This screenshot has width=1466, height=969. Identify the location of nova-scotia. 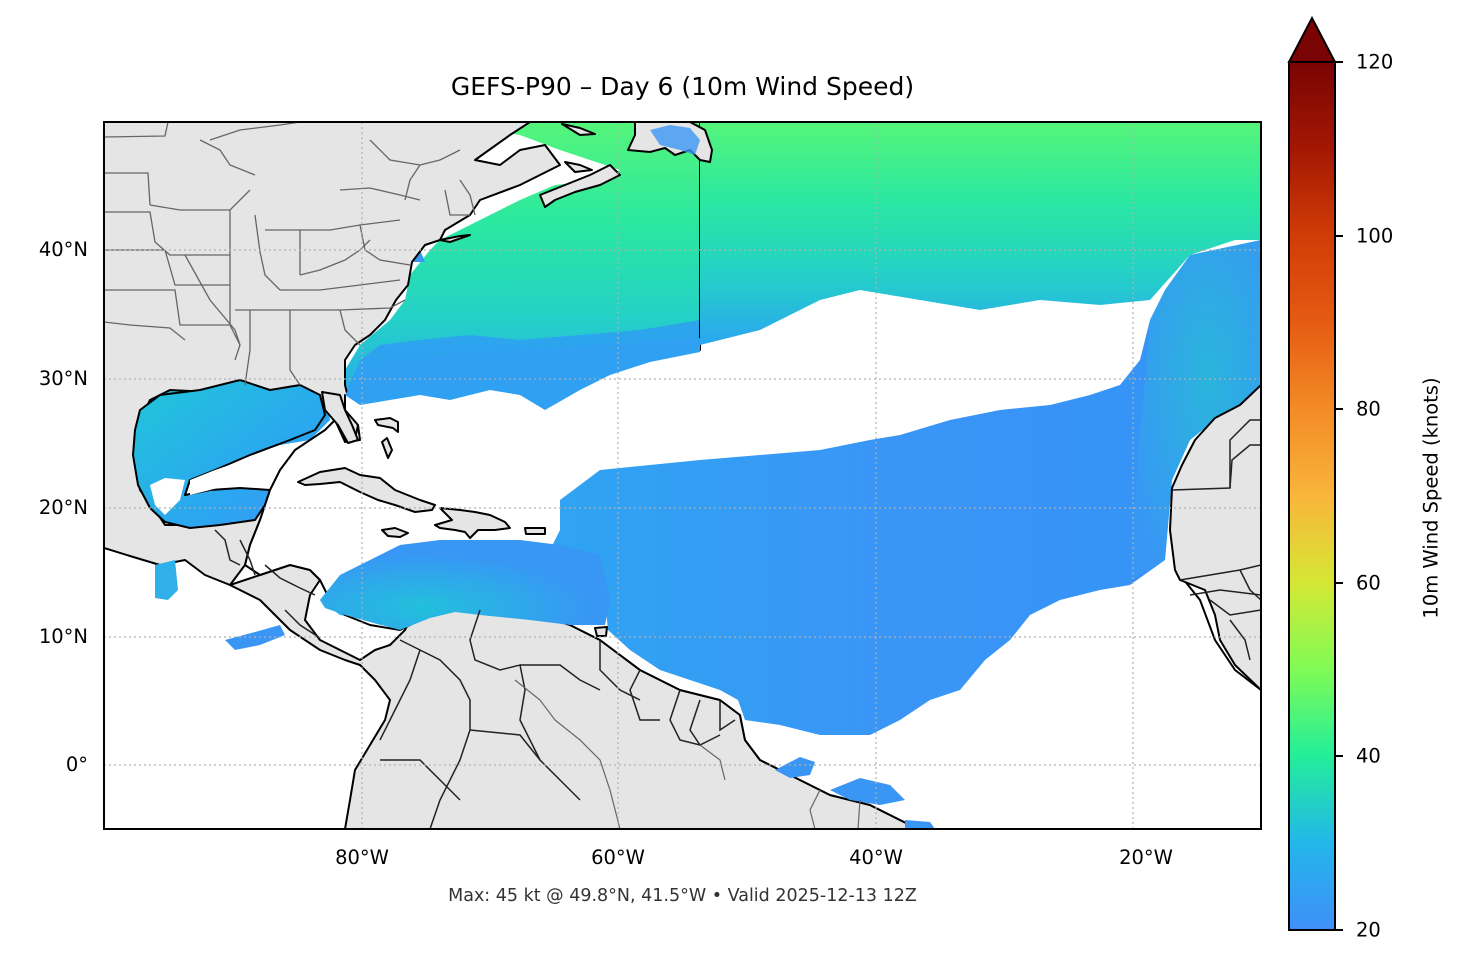
(580, 186).